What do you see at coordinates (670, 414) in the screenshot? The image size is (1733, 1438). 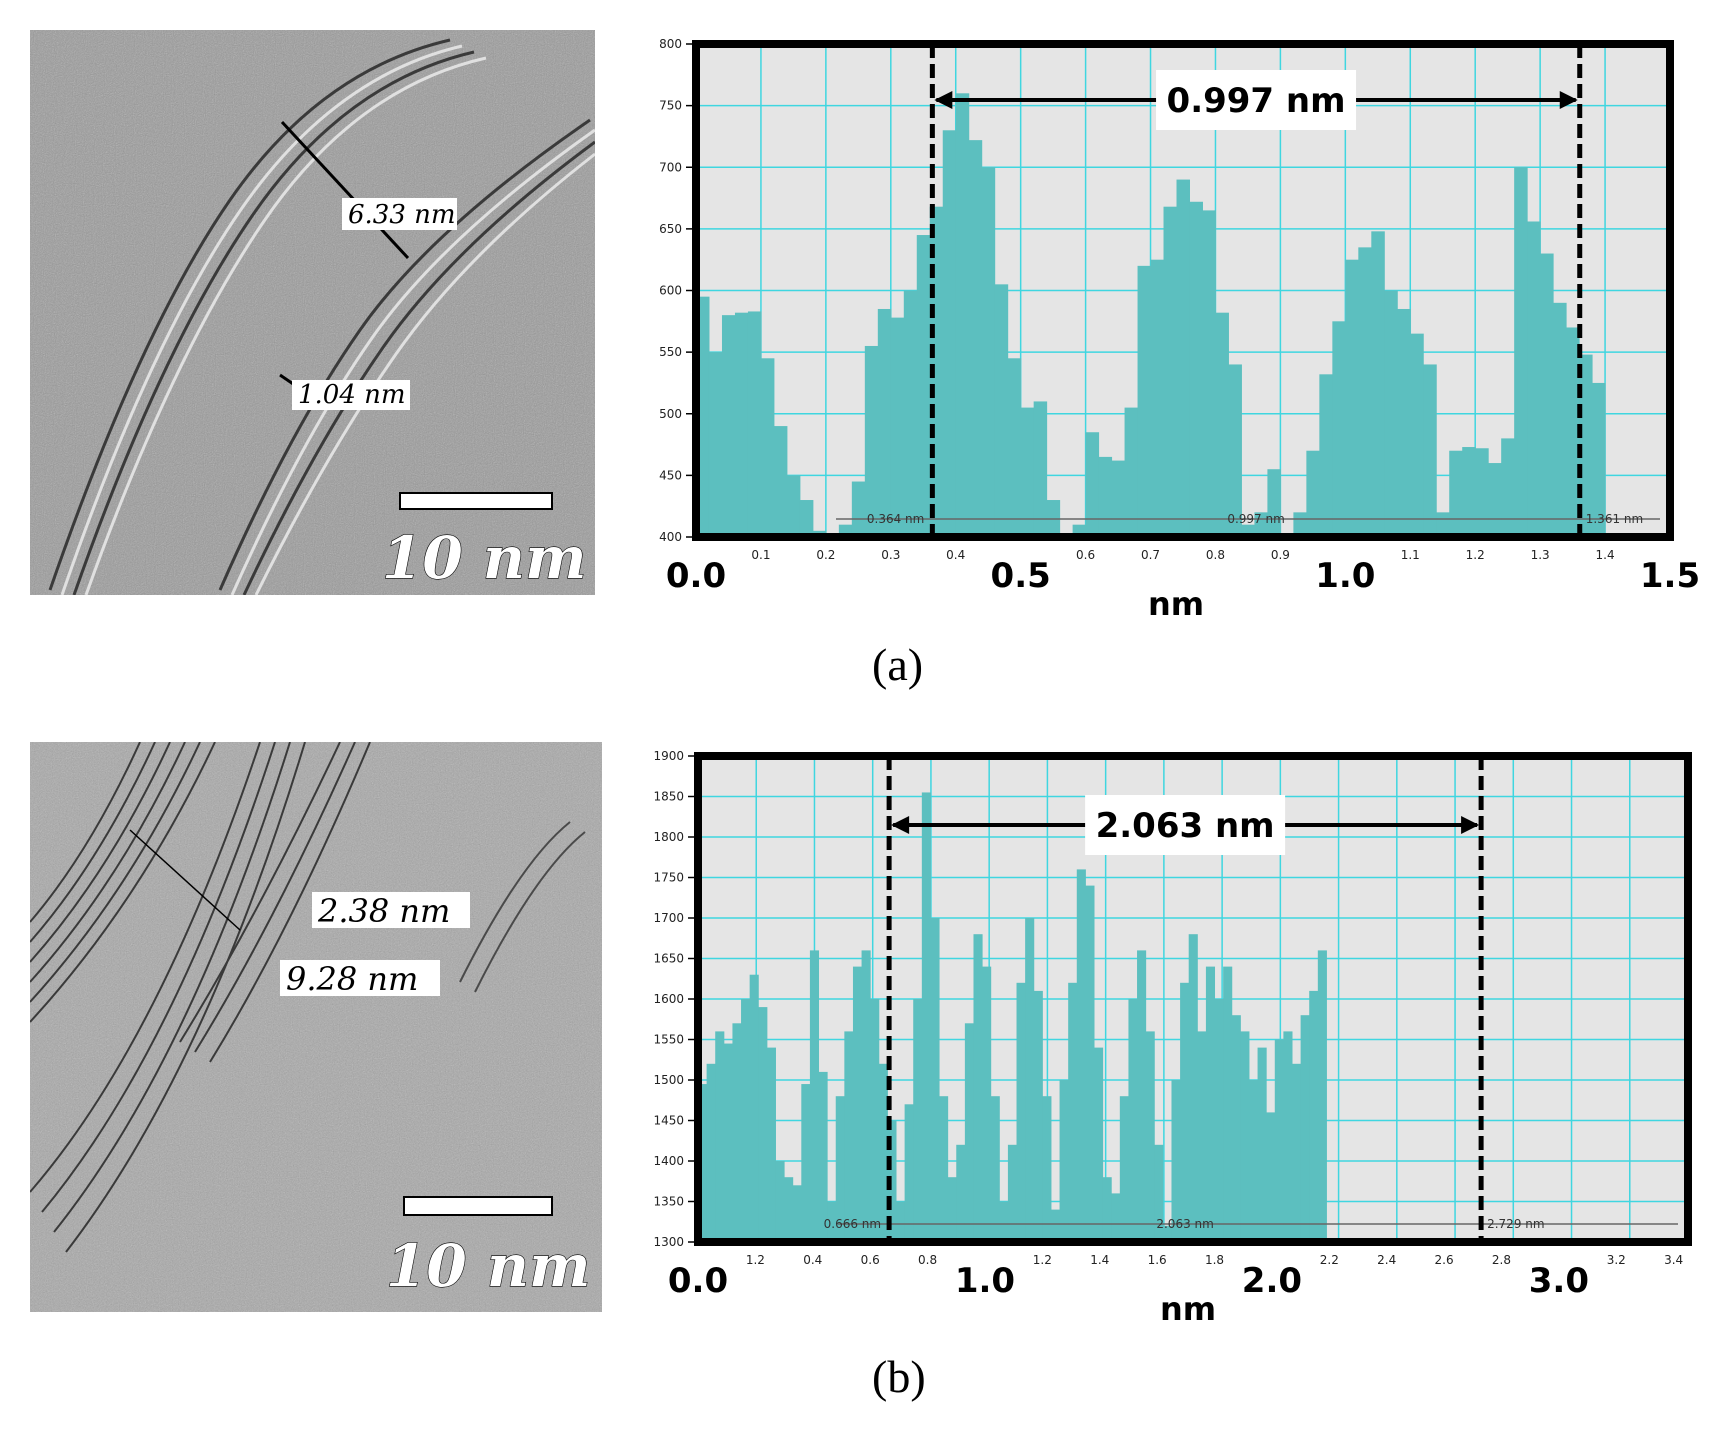 I see `y-tick-label: 500` at bounding box center [670, 414].